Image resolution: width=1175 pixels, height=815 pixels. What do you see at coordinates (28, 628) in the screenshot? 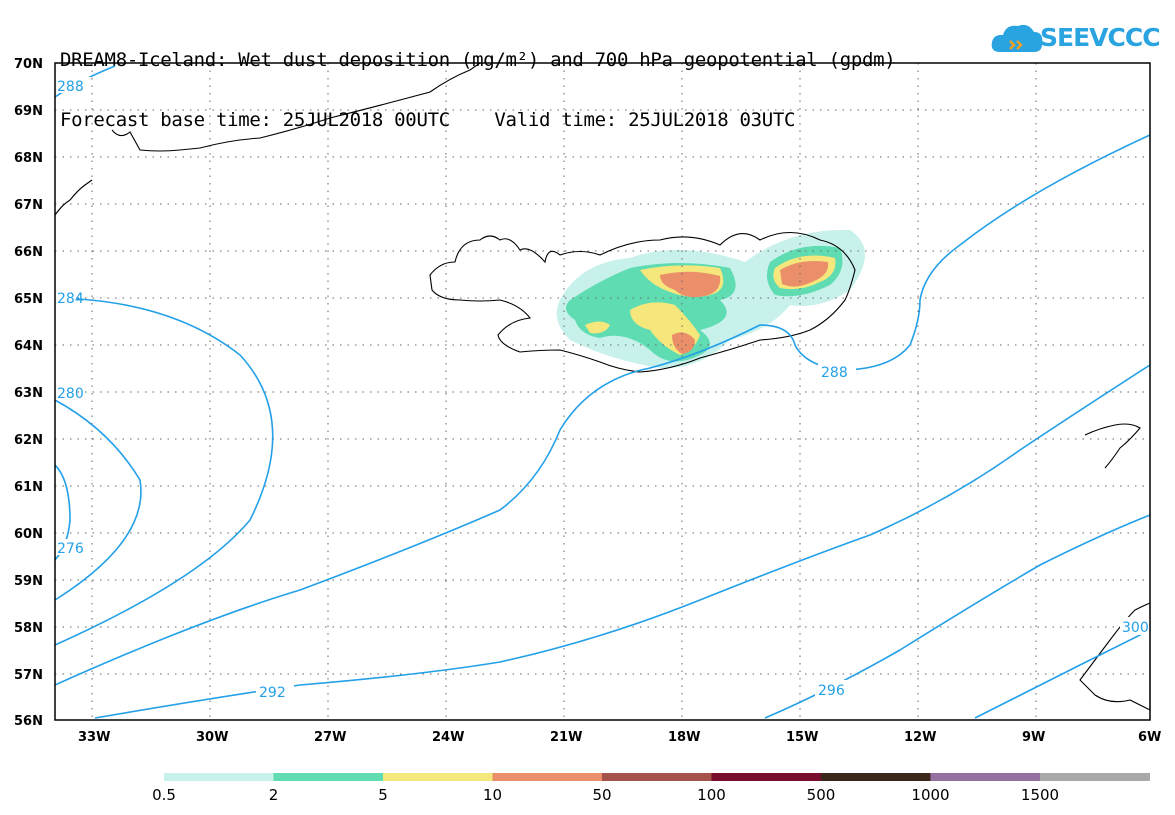
I see `lat-label: 58N` at bounding box center [28, 628].